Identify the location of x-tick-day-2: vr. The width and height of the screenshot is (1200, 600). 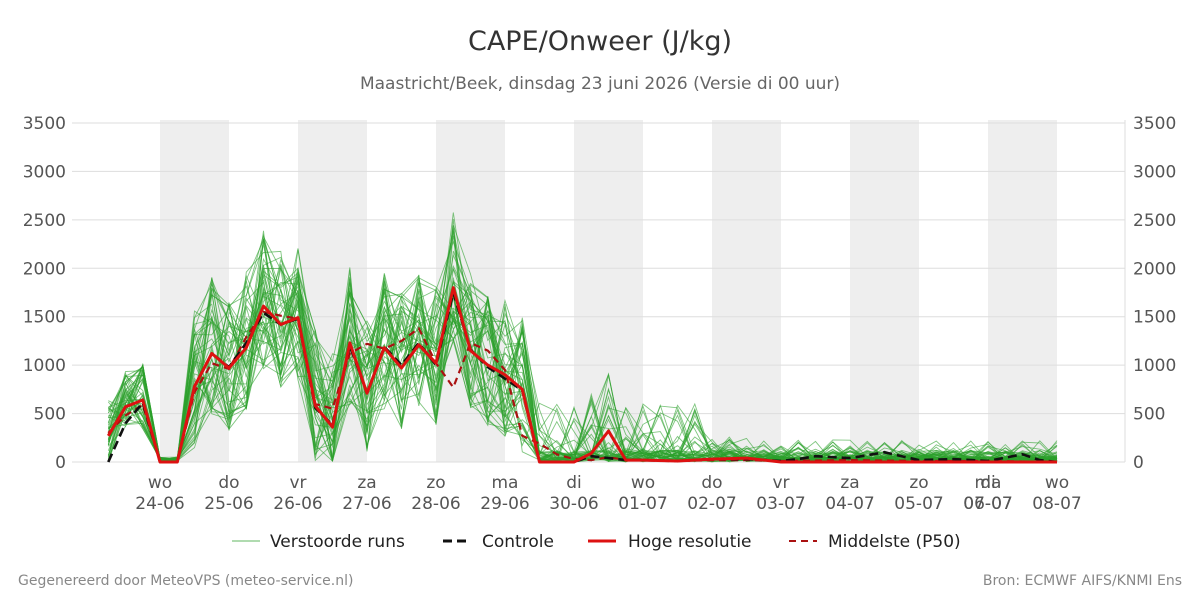
(297, 483).